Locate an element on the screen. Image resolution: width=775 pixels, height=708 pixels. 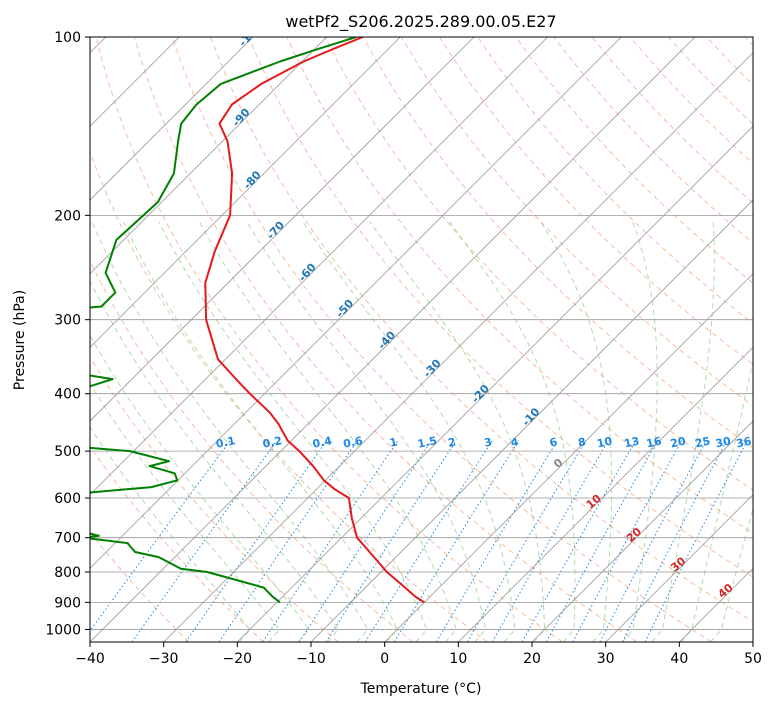
mixing-ratio-label: 13 is located at coordinates (632, 443).